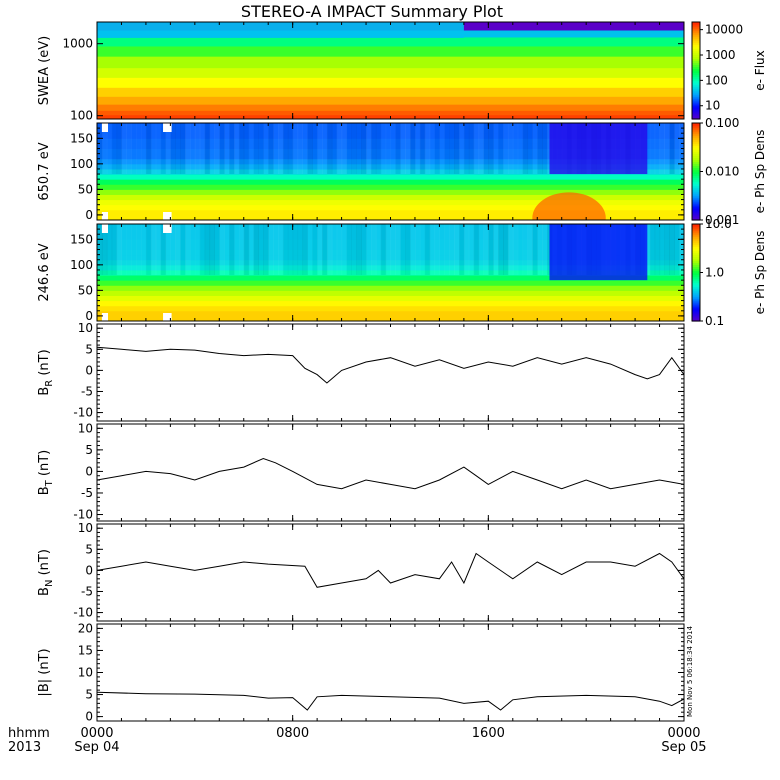 Image resolution: width=780 pixels, height=780 pixels. I want to click on panel-4: -10 -5 0 5 10 BR (nT), so click(361, 371).